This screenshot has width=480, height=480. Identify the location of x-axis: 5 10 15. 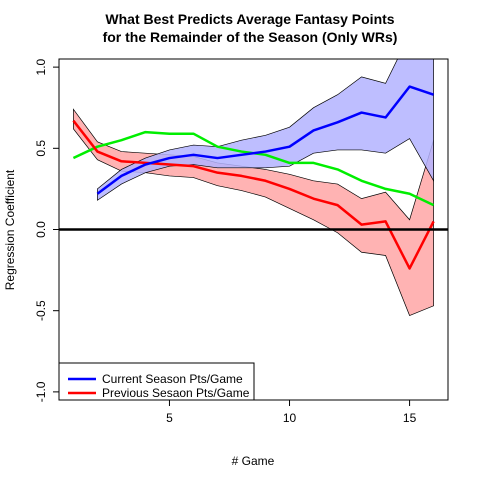
(291, 412).